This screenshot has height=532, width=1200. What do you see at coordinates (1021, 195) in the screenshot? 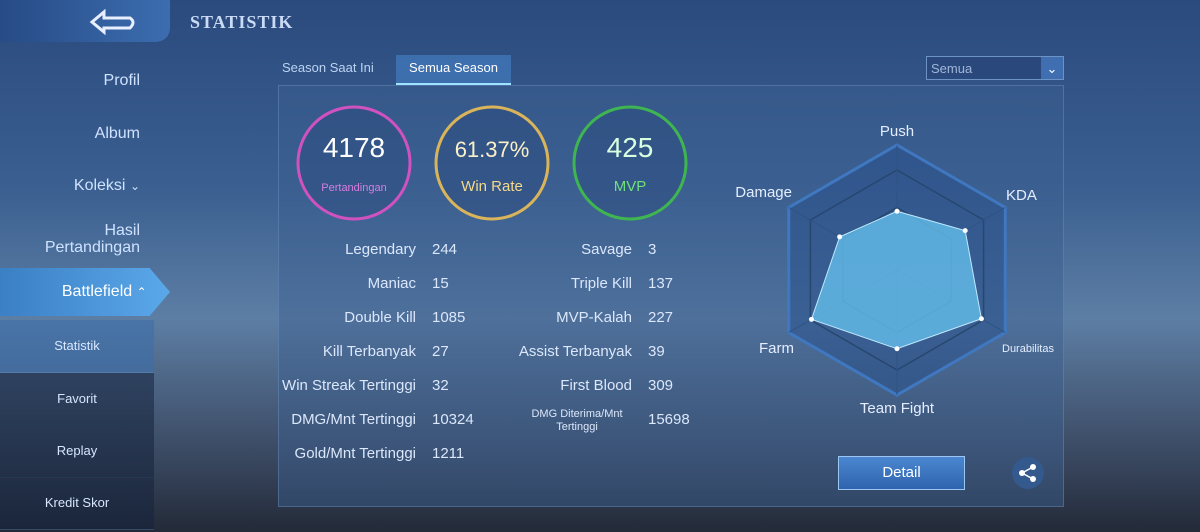
I see `radar-axis-label: KDA` at bounding box center [1021, 195].